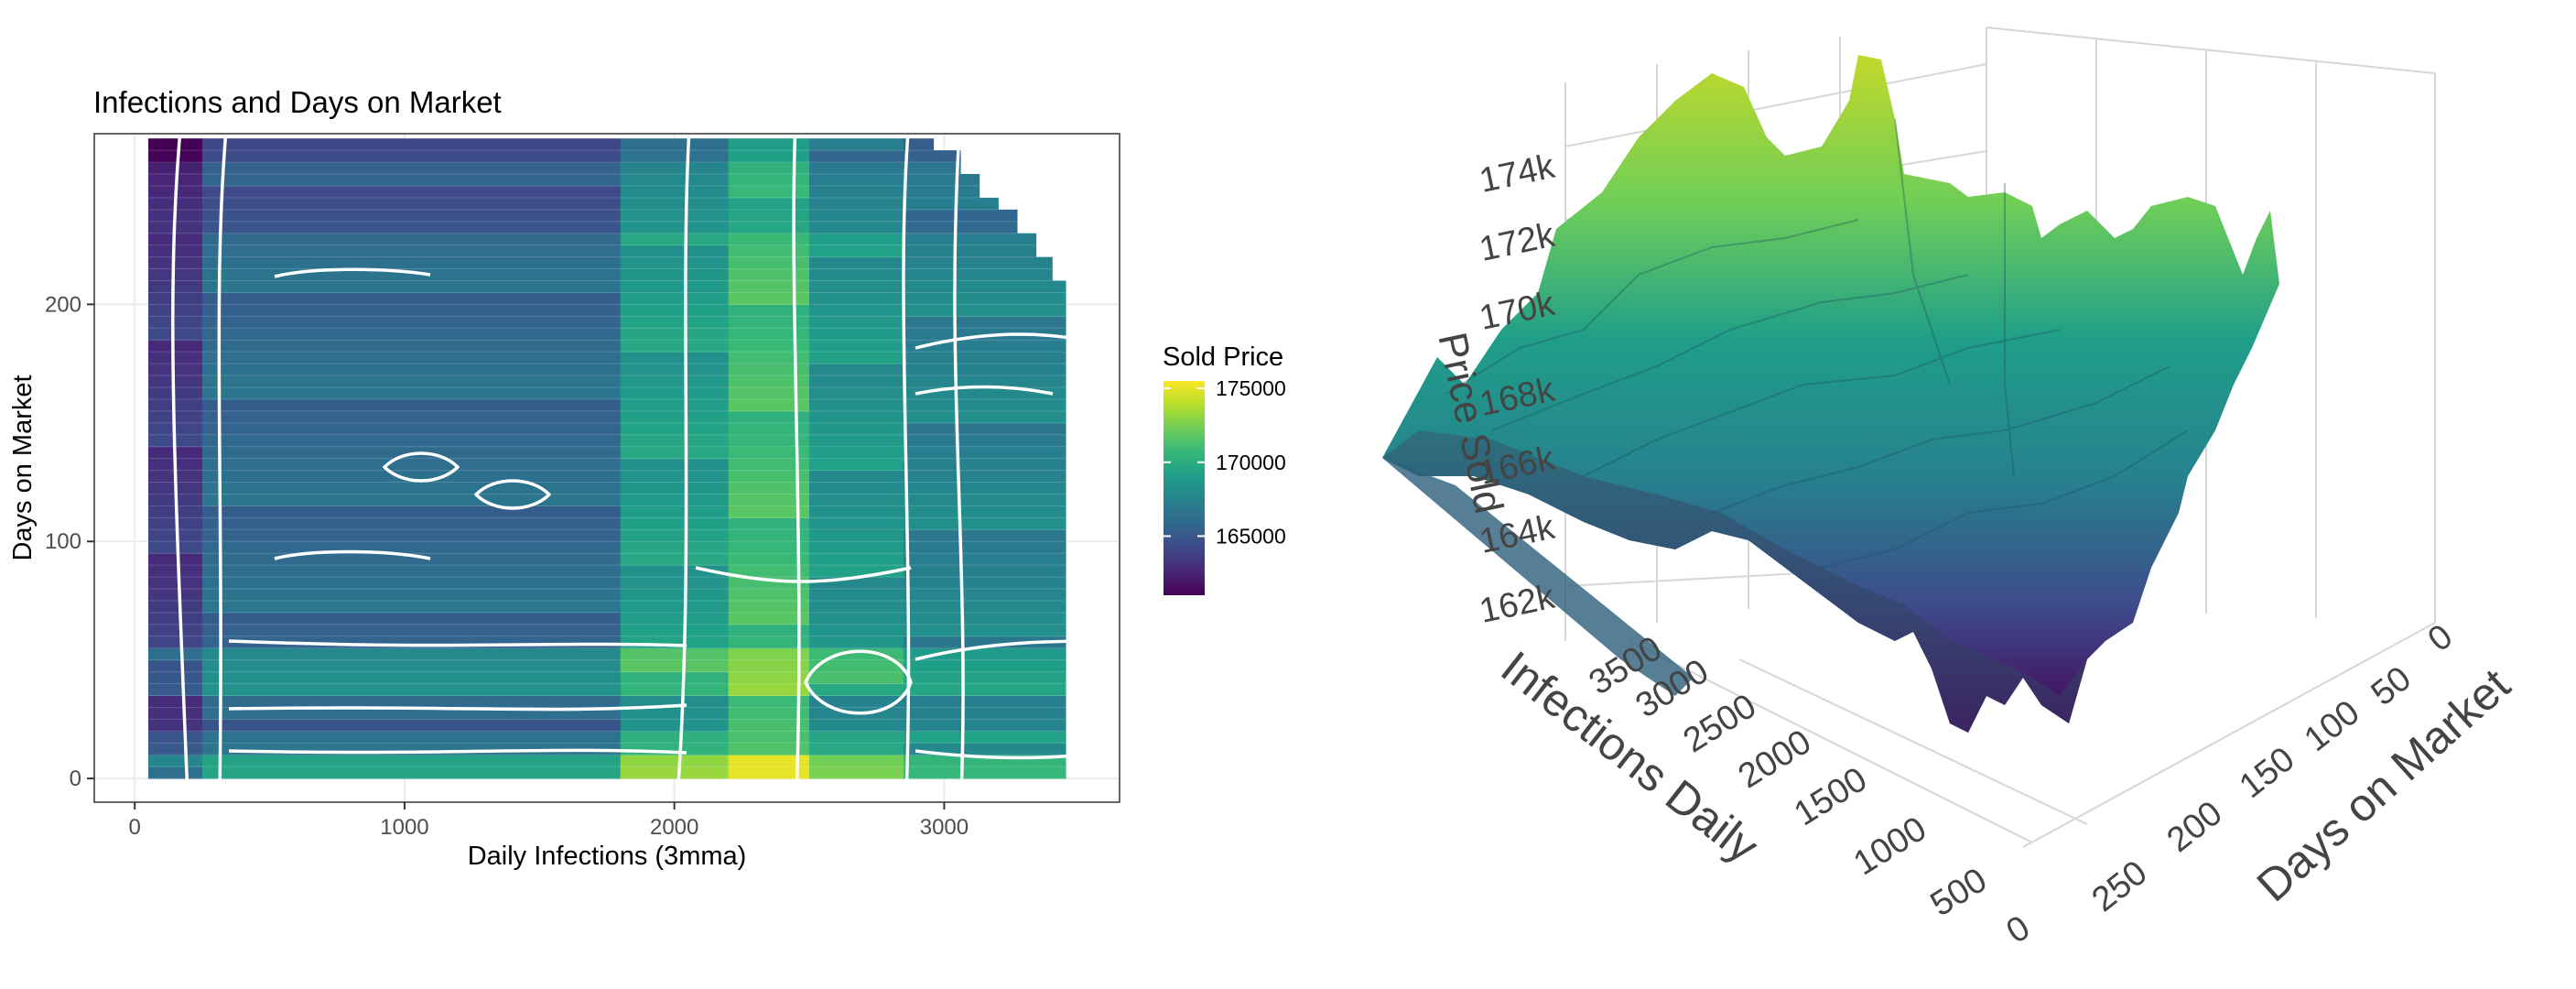  Describe the element at coordinates (1251, 388) in the screenshot. I see `legend-tick-label: 175000` at that location.